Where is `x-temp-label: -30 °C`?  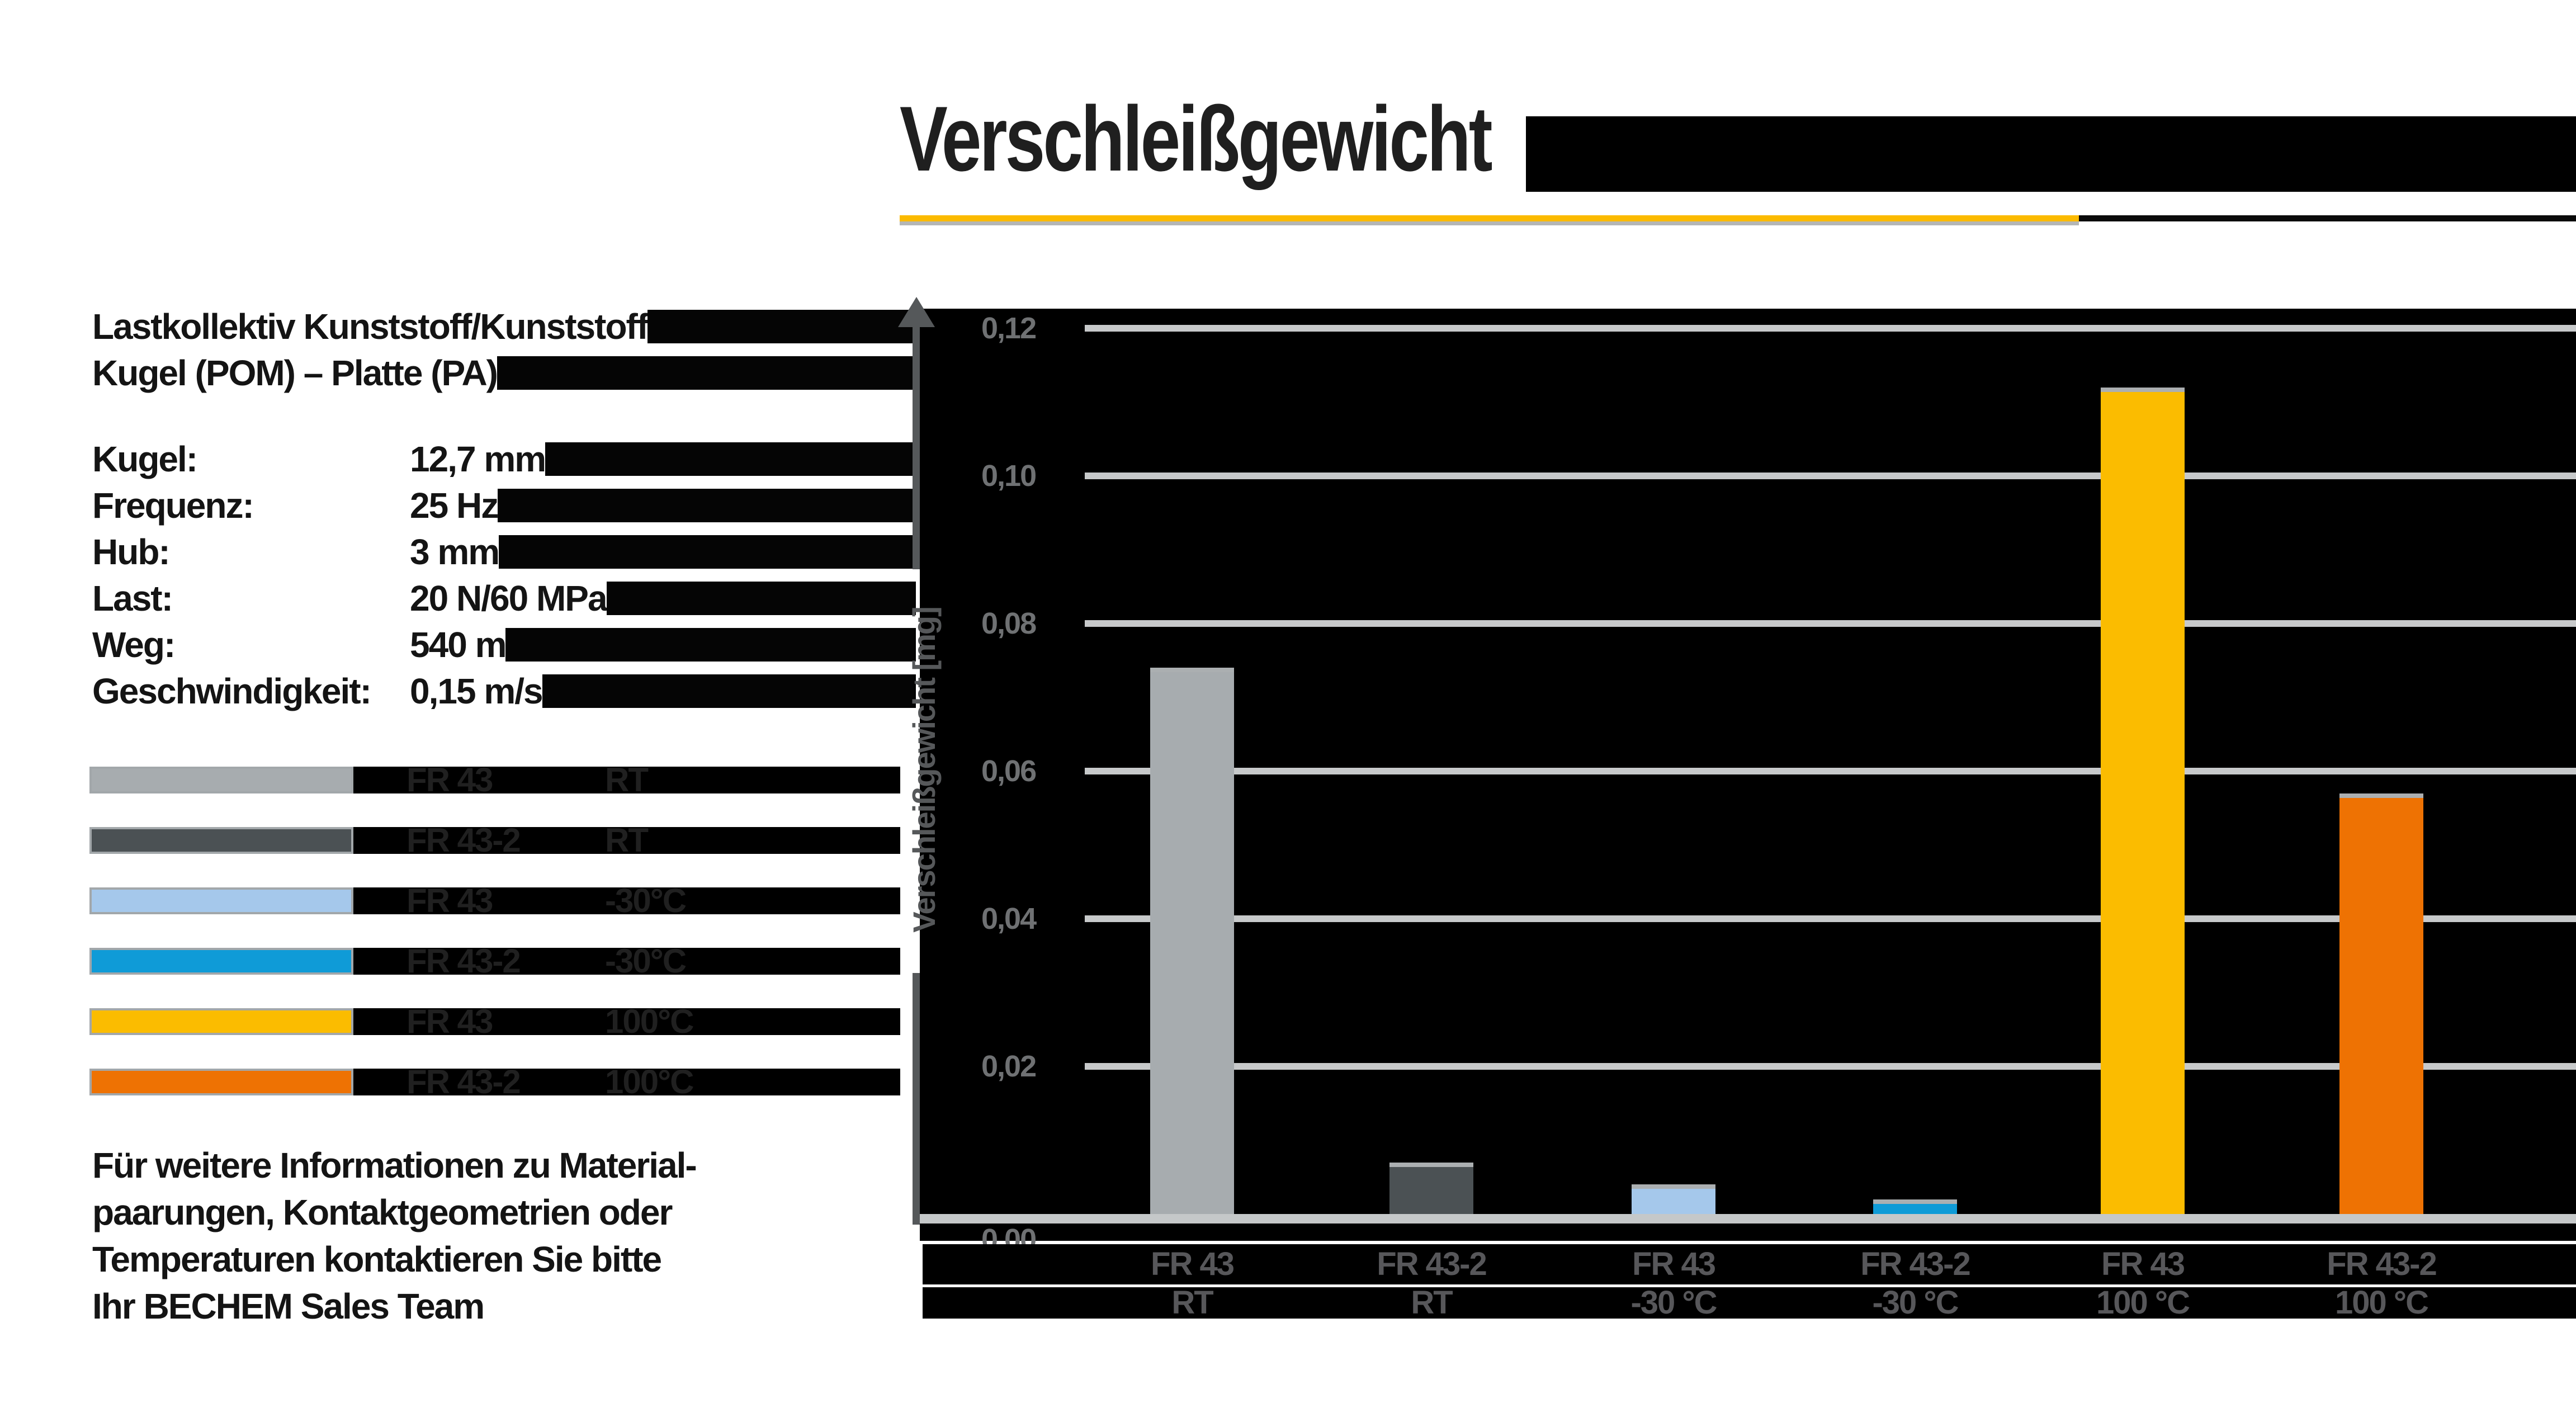 x-temp-label: -30 °C is located at coordinates (1915, 1302).